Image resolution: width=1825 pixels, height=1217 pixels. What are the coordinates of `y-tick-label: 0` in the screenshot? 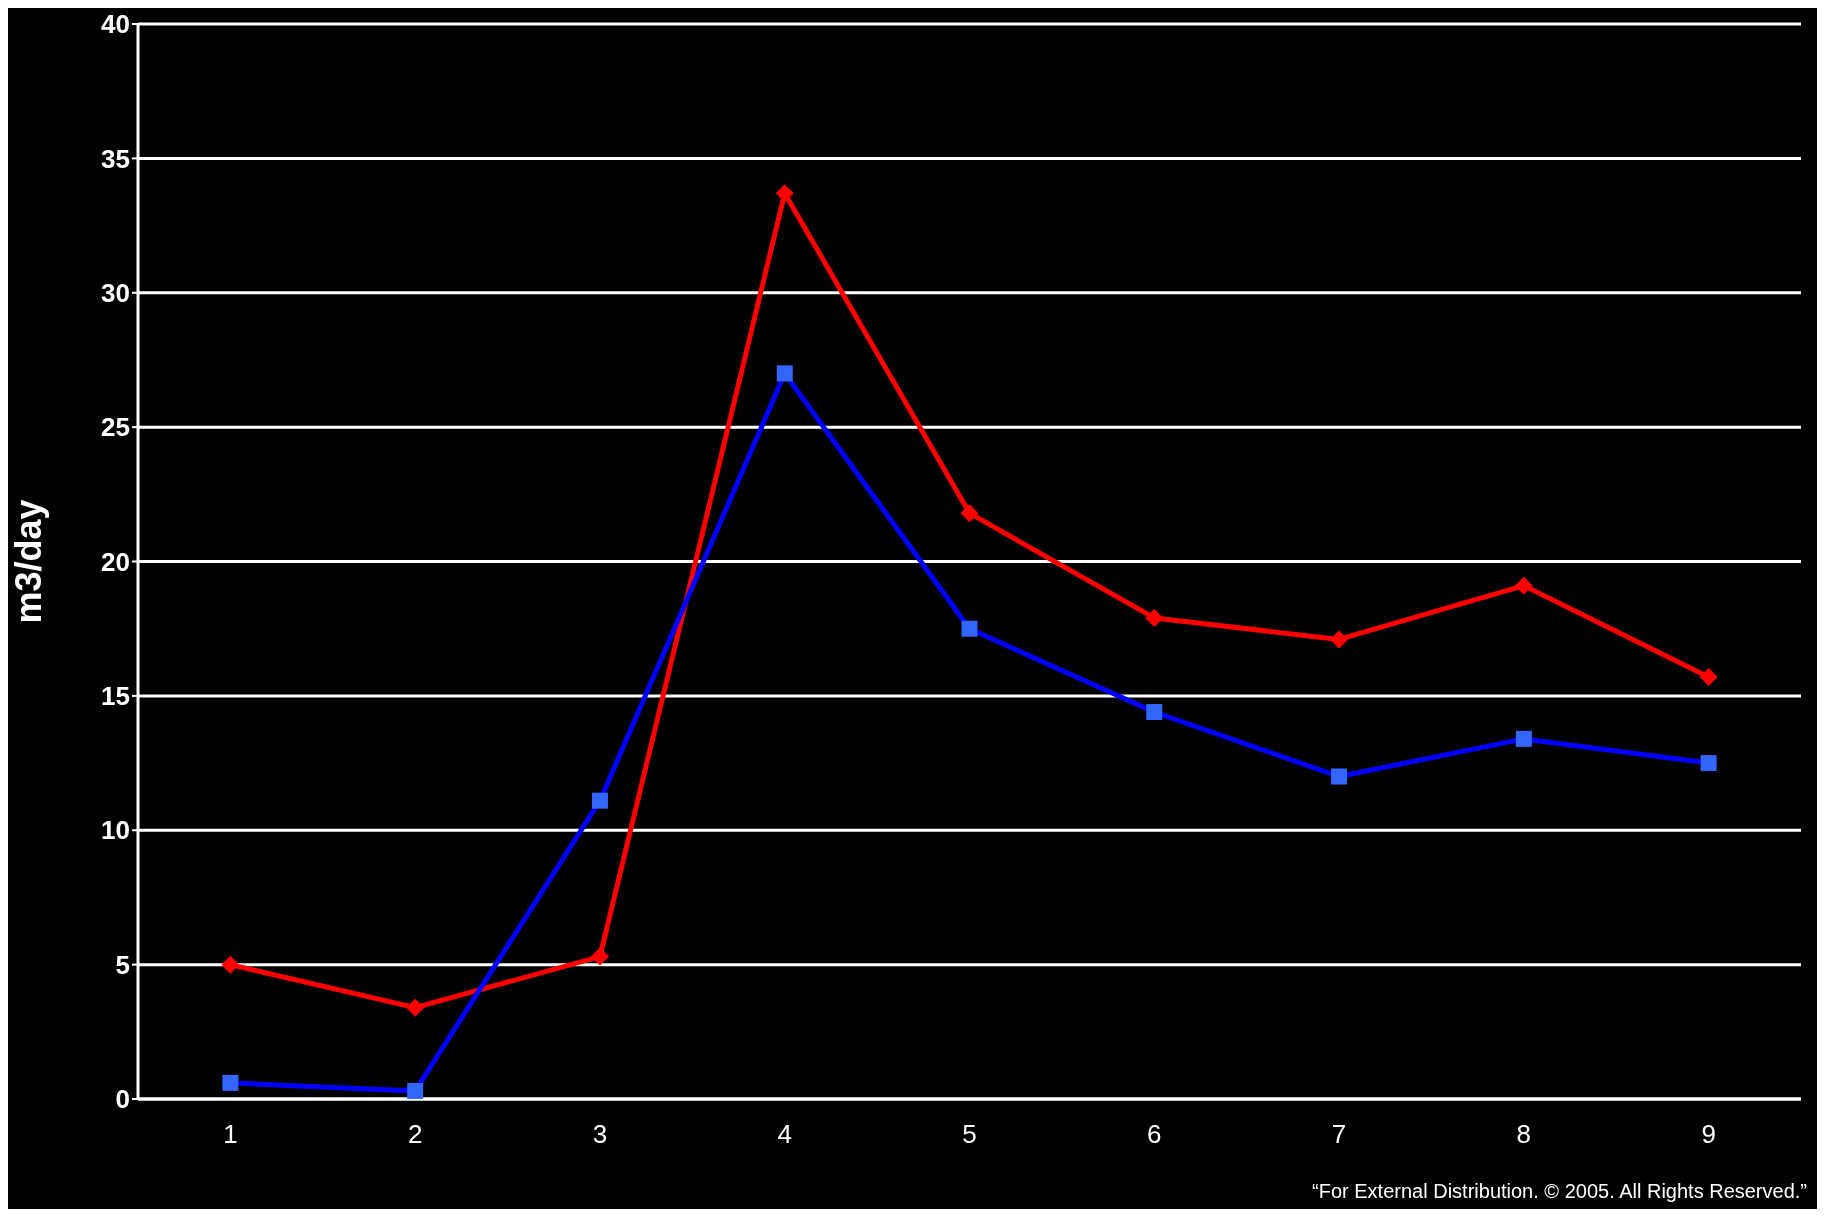 It's located at (122, 1099).